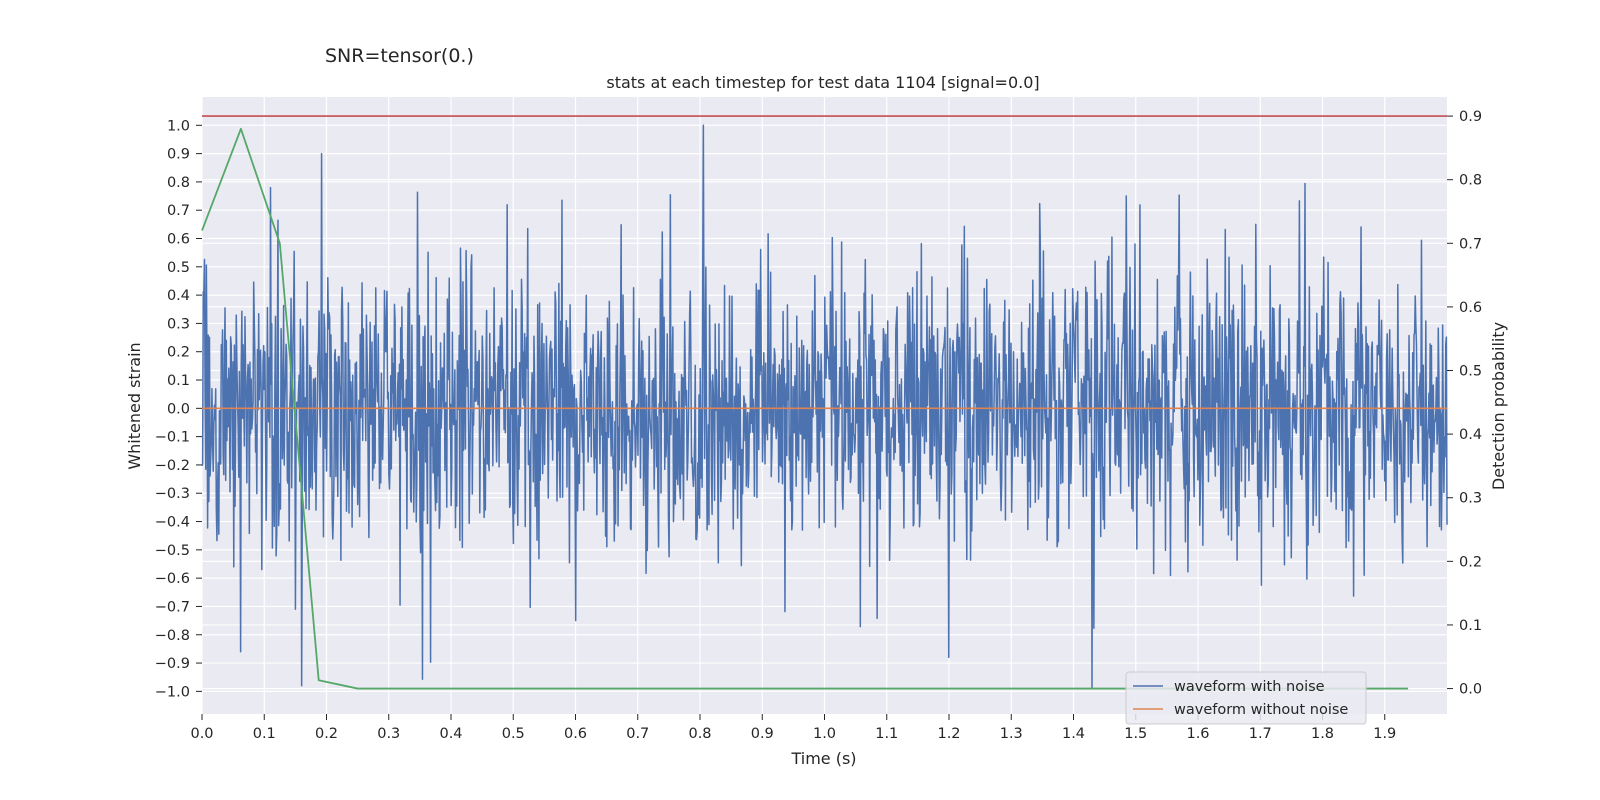 The height and width of the screenshot is (800, 1600). I want to click on y-right-tick-label: 0.3, so click(1470, 499).